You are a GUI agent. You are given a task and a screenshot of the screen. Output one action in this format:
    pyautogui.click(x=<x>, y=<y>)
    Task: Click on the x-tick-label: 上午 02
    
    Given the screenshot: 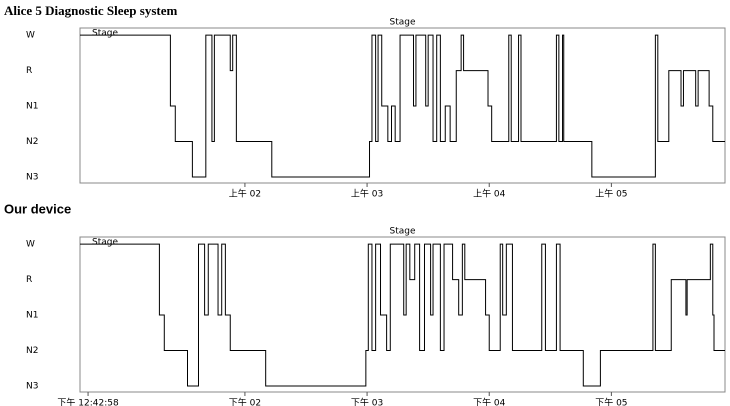 What is the action you would take?
    pyautogui.click(x=245, y=194)
    